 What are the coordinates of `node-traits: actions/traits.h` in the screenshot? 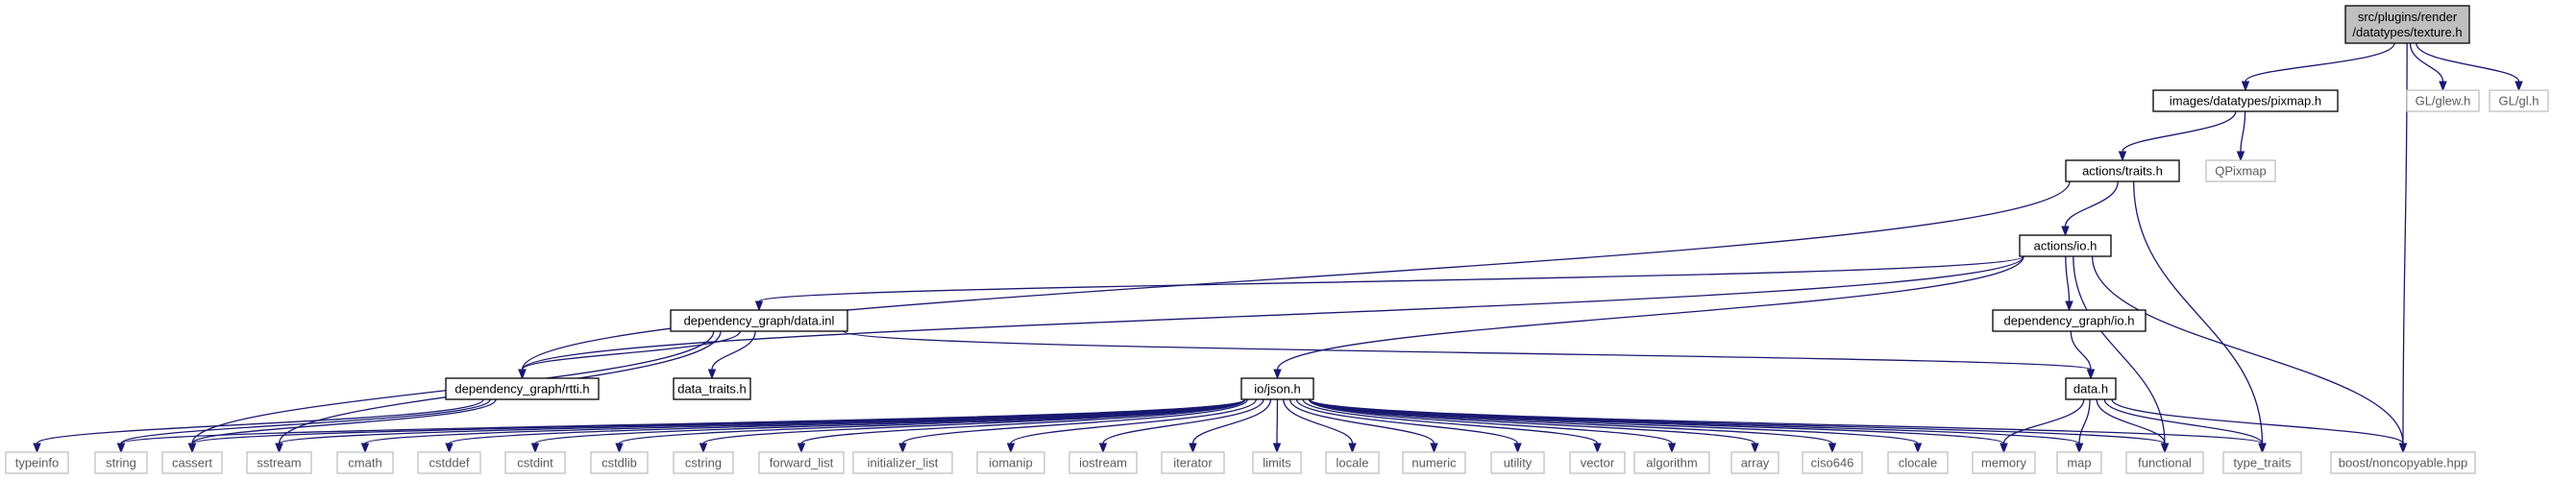 It's located at (2122, 170).